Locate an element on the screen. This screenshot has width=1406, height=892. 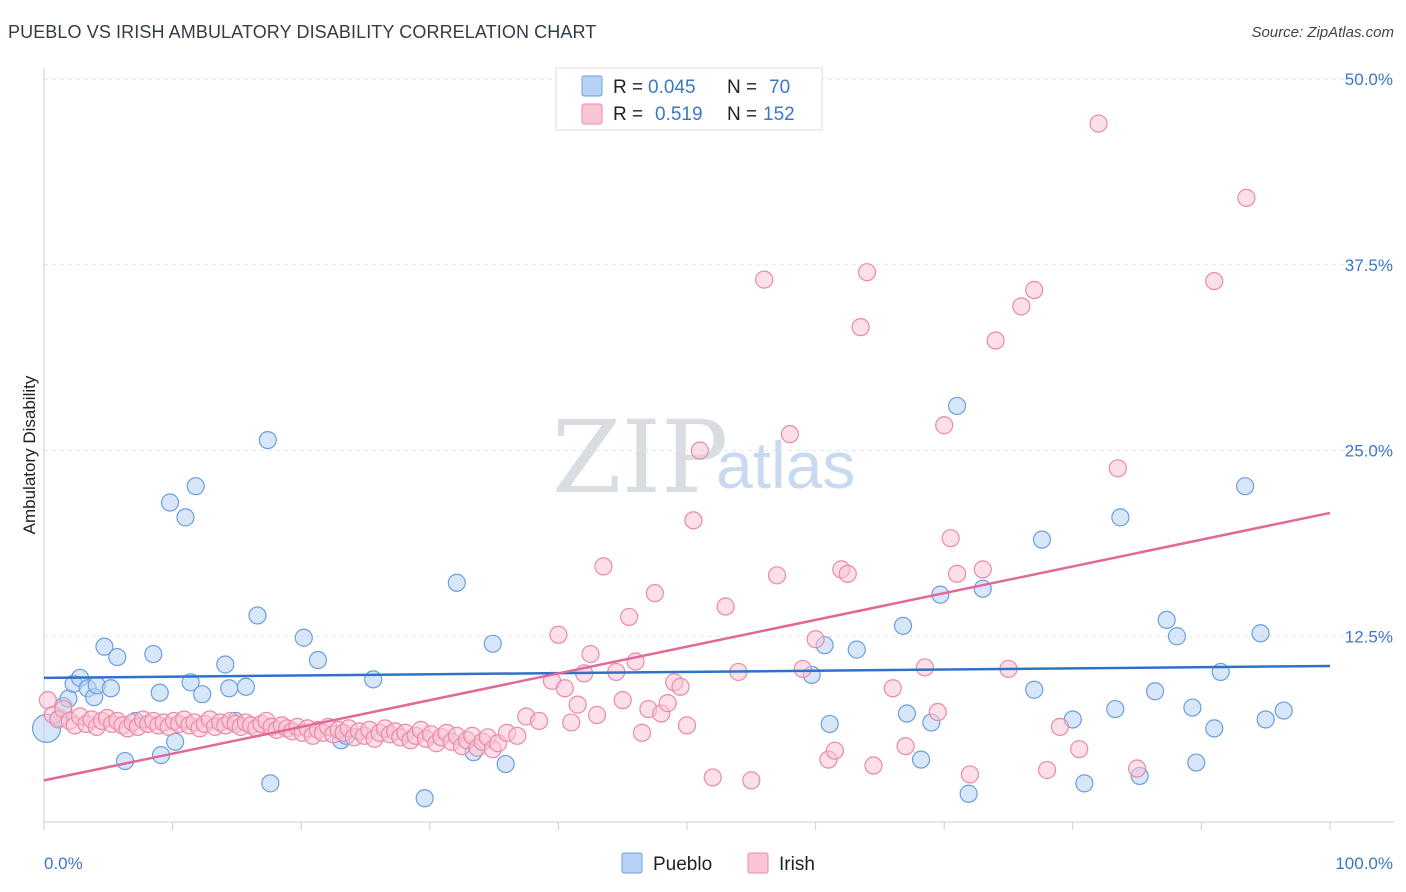
legend-pueblo-n-value: 70 is located at coordinates (779, 87).